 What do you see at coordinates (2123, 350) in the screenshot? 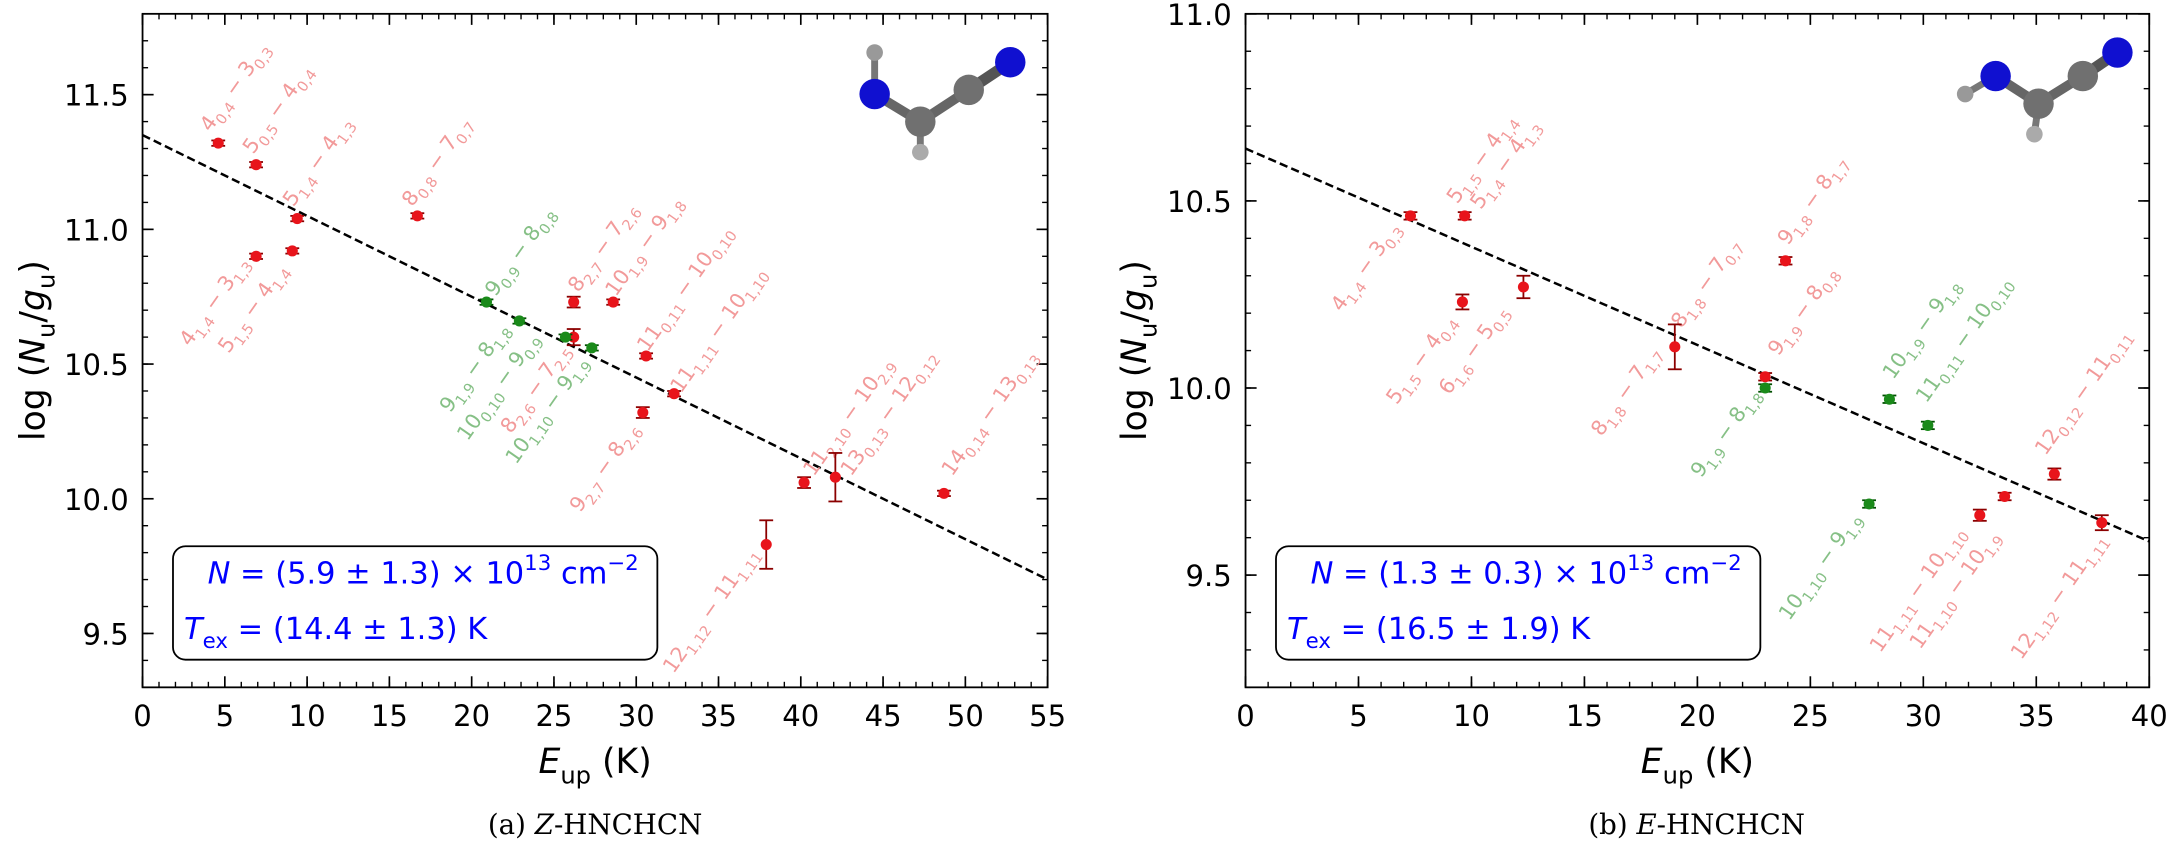
I see `text-segment: 0,11` at bounding box center [2123, 350].